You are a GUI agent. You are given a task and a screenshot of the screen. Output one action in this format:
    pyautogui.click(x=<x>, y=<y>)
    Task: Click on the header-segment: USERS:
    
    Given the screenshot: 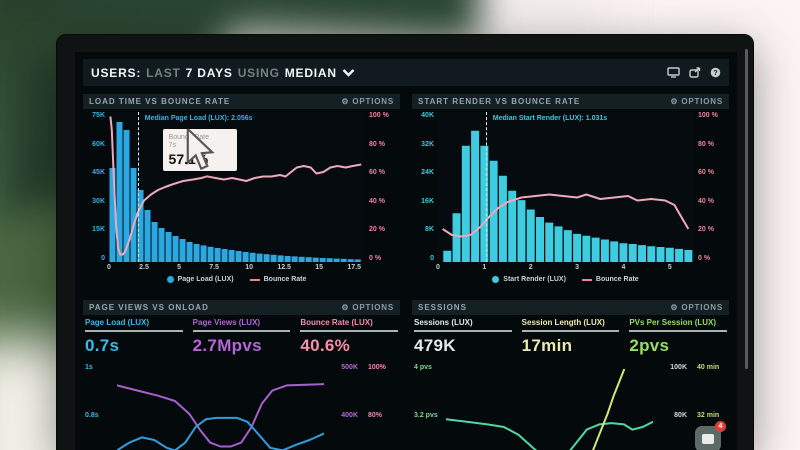 What is the action you would take?
    pyautogui.click(x=116, y=72)
    